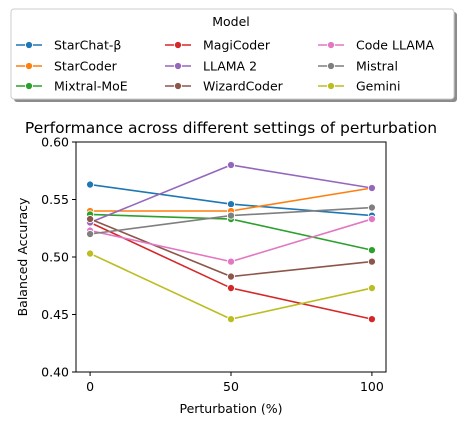 Image resolution: width=462 pixels, height=425 pixels. What do you see at coordinates (395, 45) in the screenshot?
I see `legend-label: Code LLAMA` at bounding box center [395, 45].